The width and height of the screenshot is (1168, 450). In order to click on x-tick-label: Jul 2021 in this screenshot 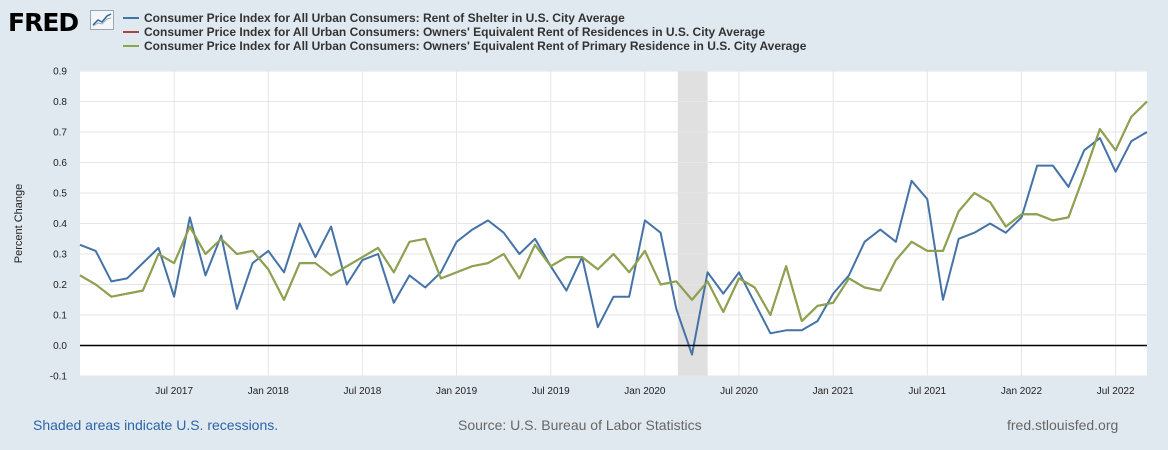, I will do `click(927, 391)`.